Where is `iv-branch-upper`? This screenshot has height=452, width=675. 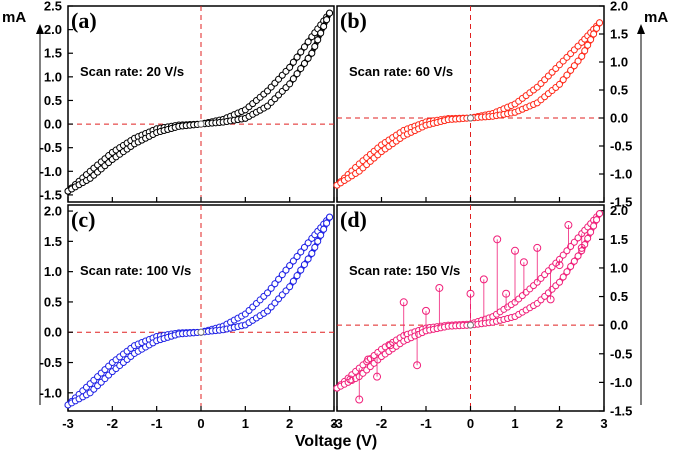 iv-branch-upper is located at coordinates (468, 104).